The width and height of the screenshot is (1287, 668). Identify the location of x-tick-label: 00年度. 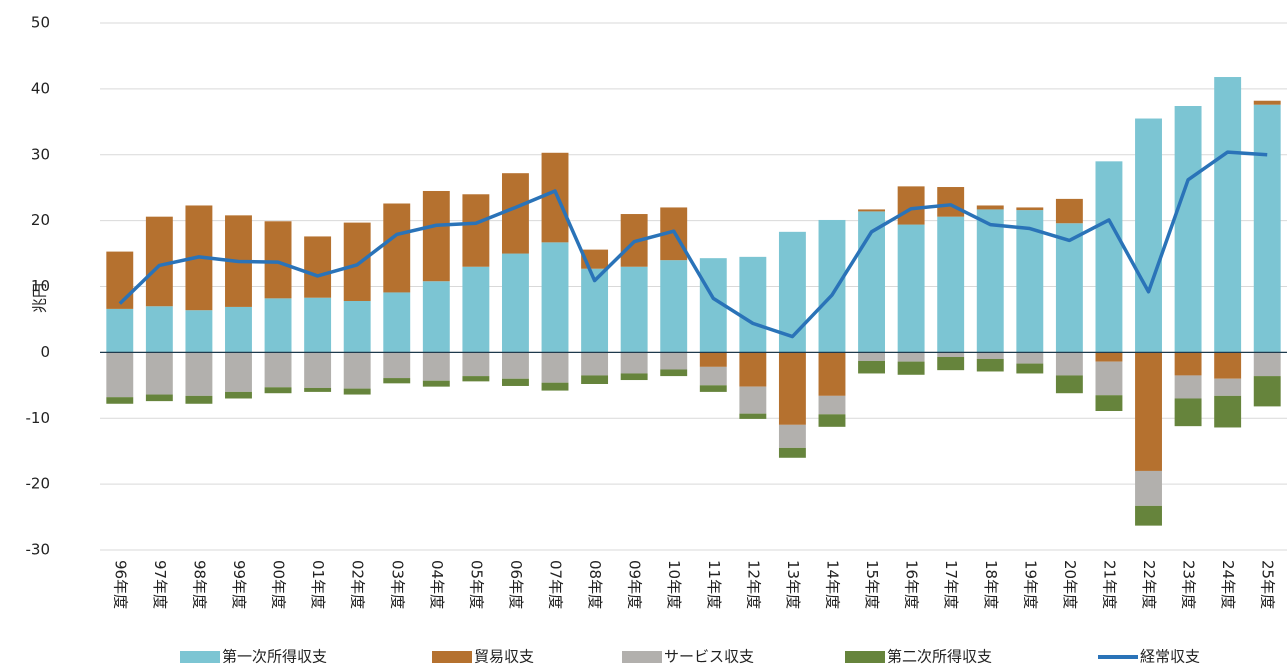
(279, 584).